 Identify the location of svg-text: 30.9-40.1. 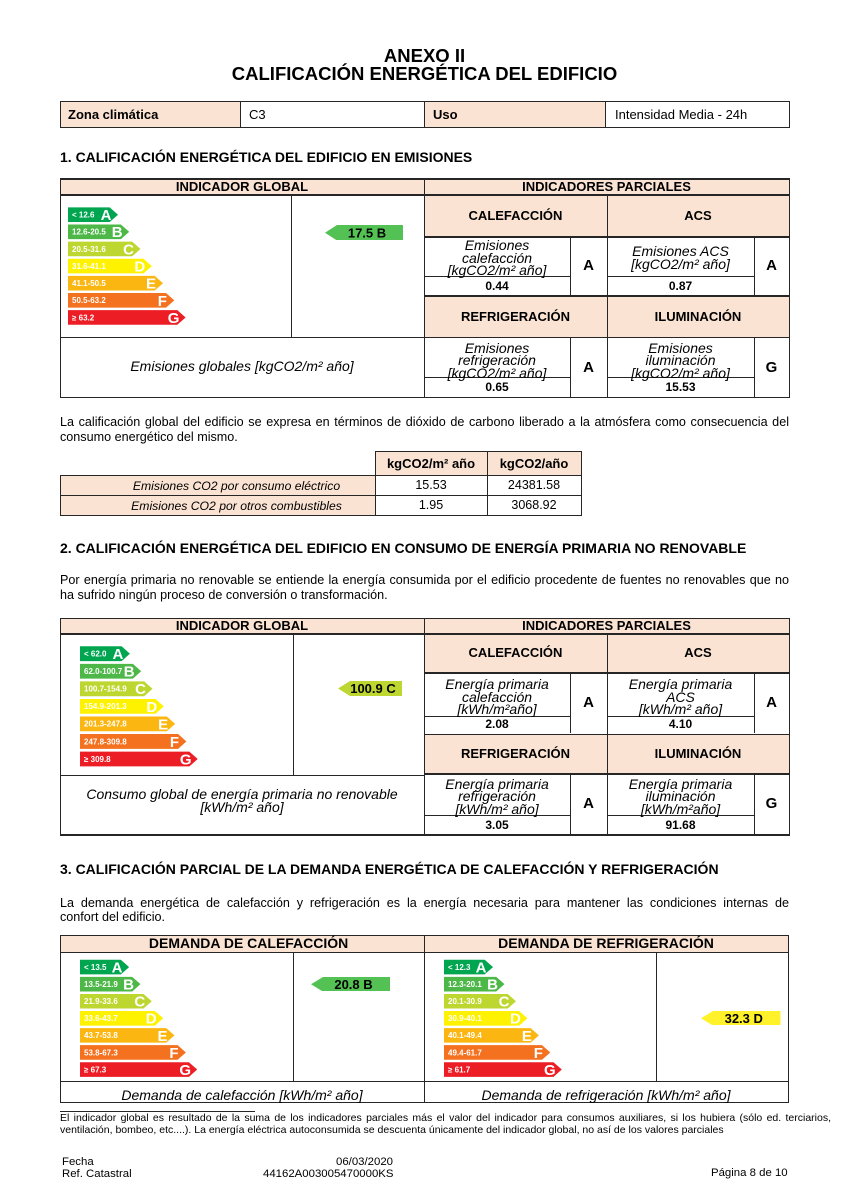
(465, 1018).